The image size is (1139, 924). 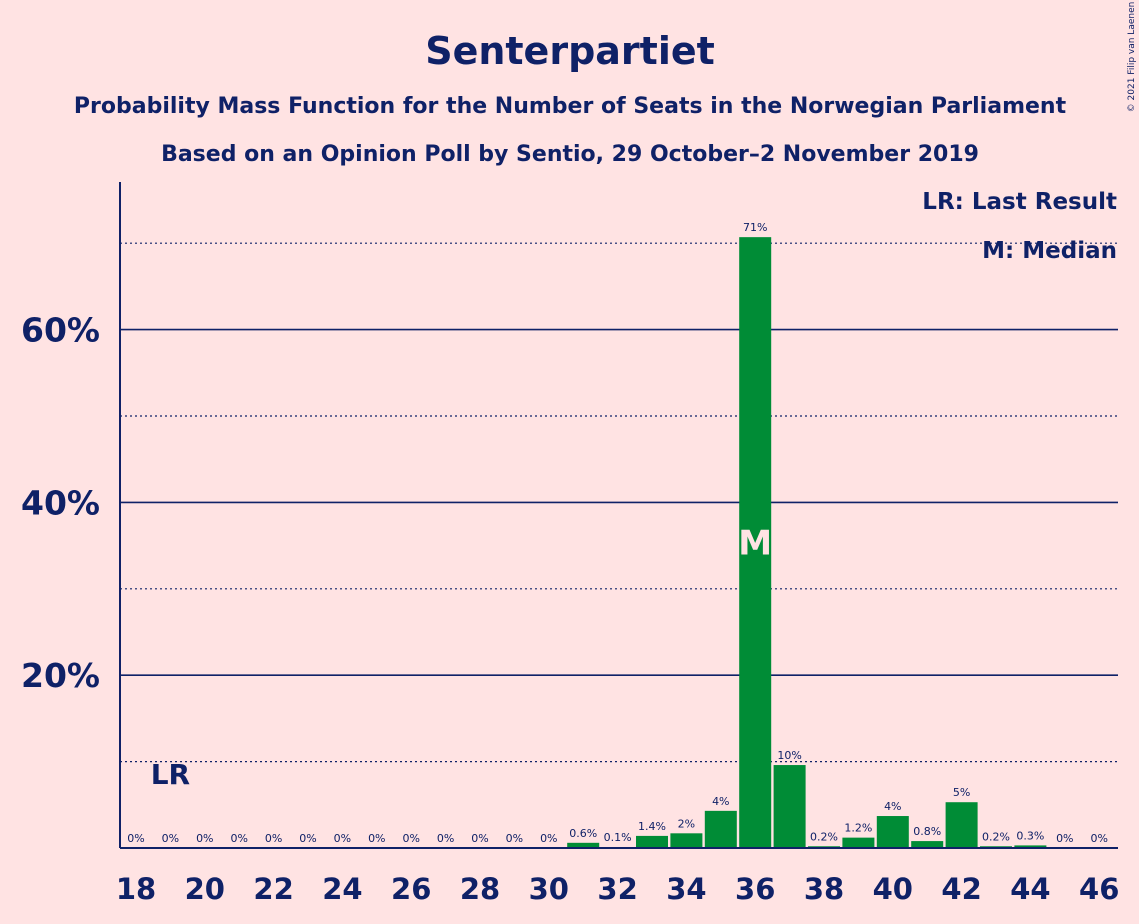 I want to click on chart-title: Senterpartiet, so click(x=570, y=51).